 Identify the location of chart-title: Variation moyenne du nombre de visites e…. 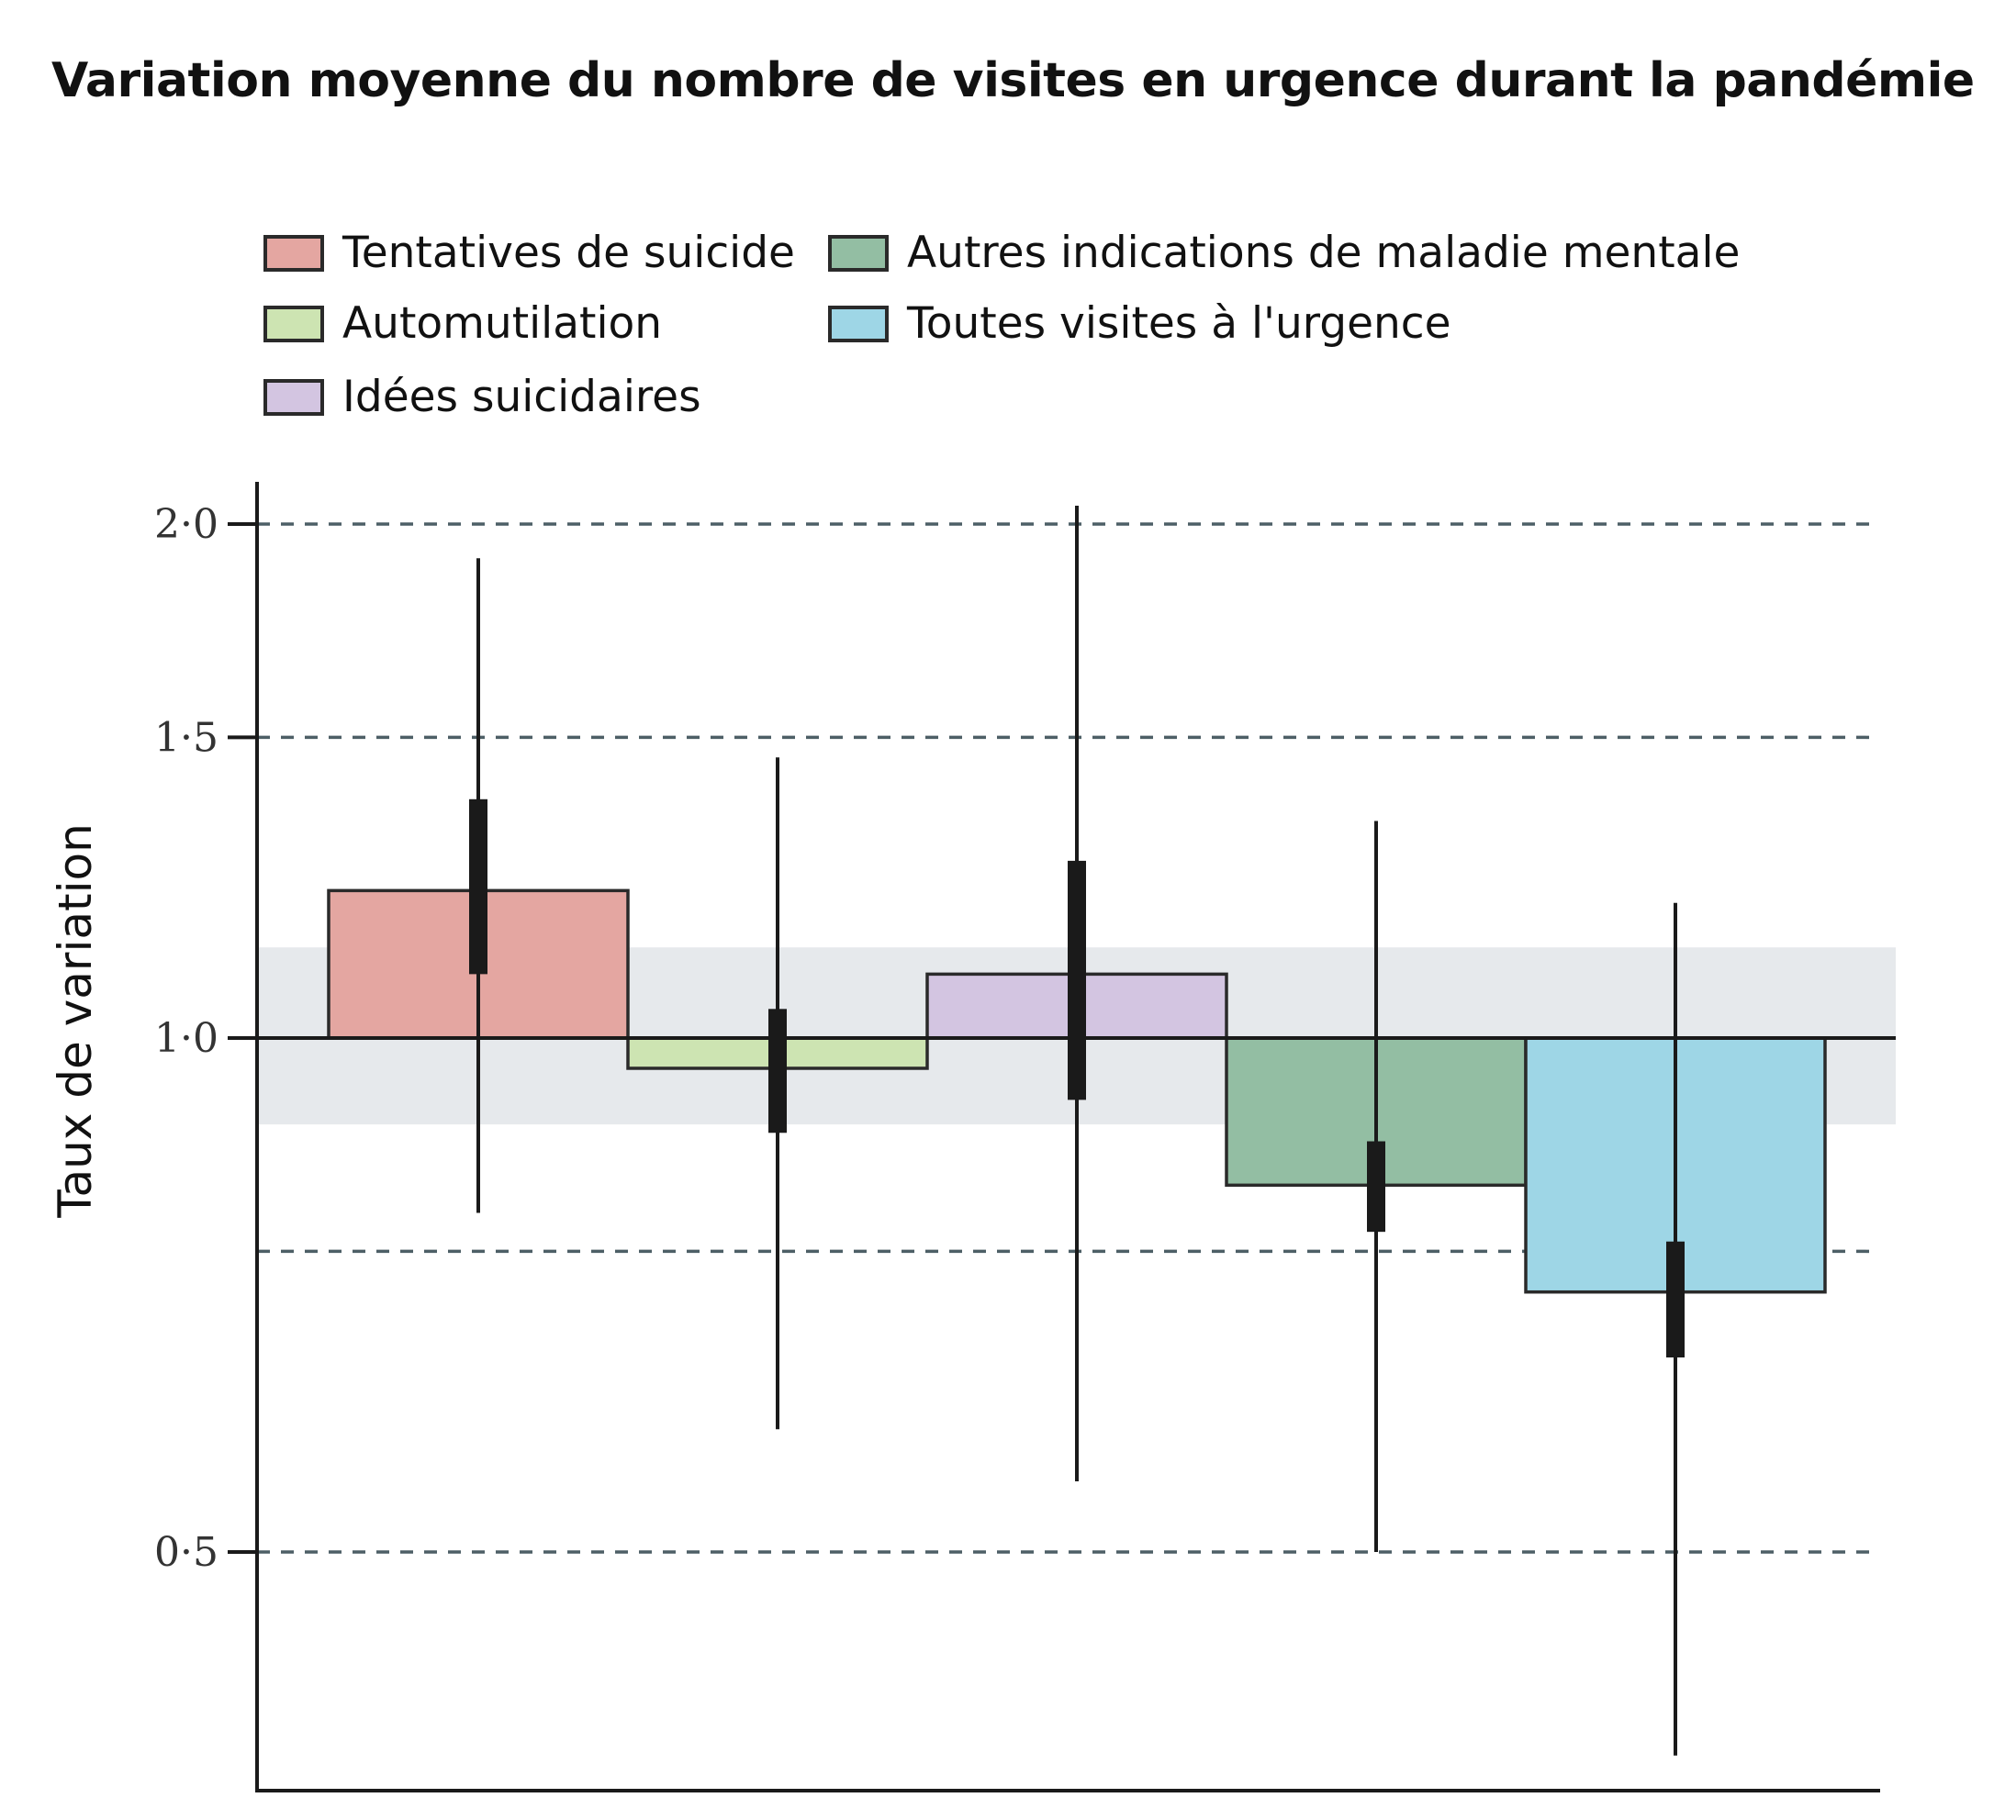
(1013, 80).